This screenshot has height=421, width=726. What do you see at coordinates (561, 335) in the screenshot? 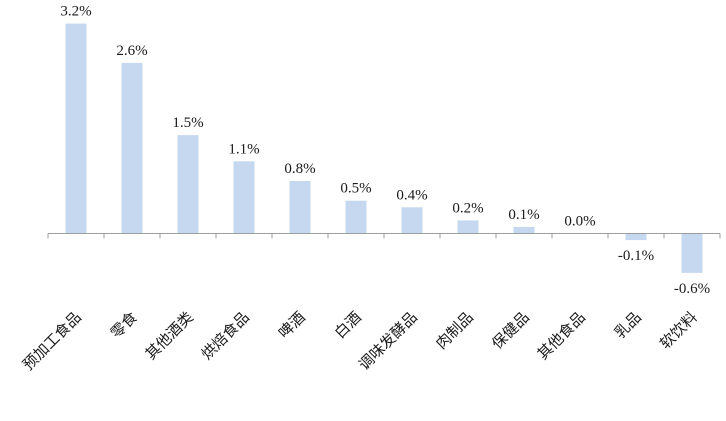
I see `category-label-10: 其他食品` at bounding box center [561, 335].